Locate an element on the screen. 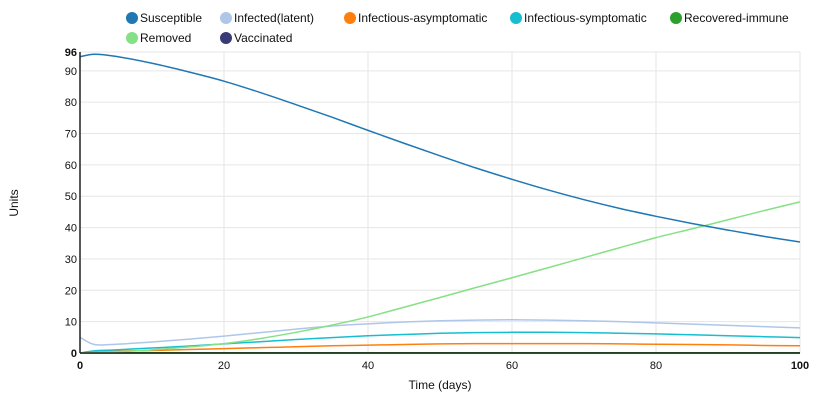  legend-item-removed: Removed is located at coordinates (158, 38).